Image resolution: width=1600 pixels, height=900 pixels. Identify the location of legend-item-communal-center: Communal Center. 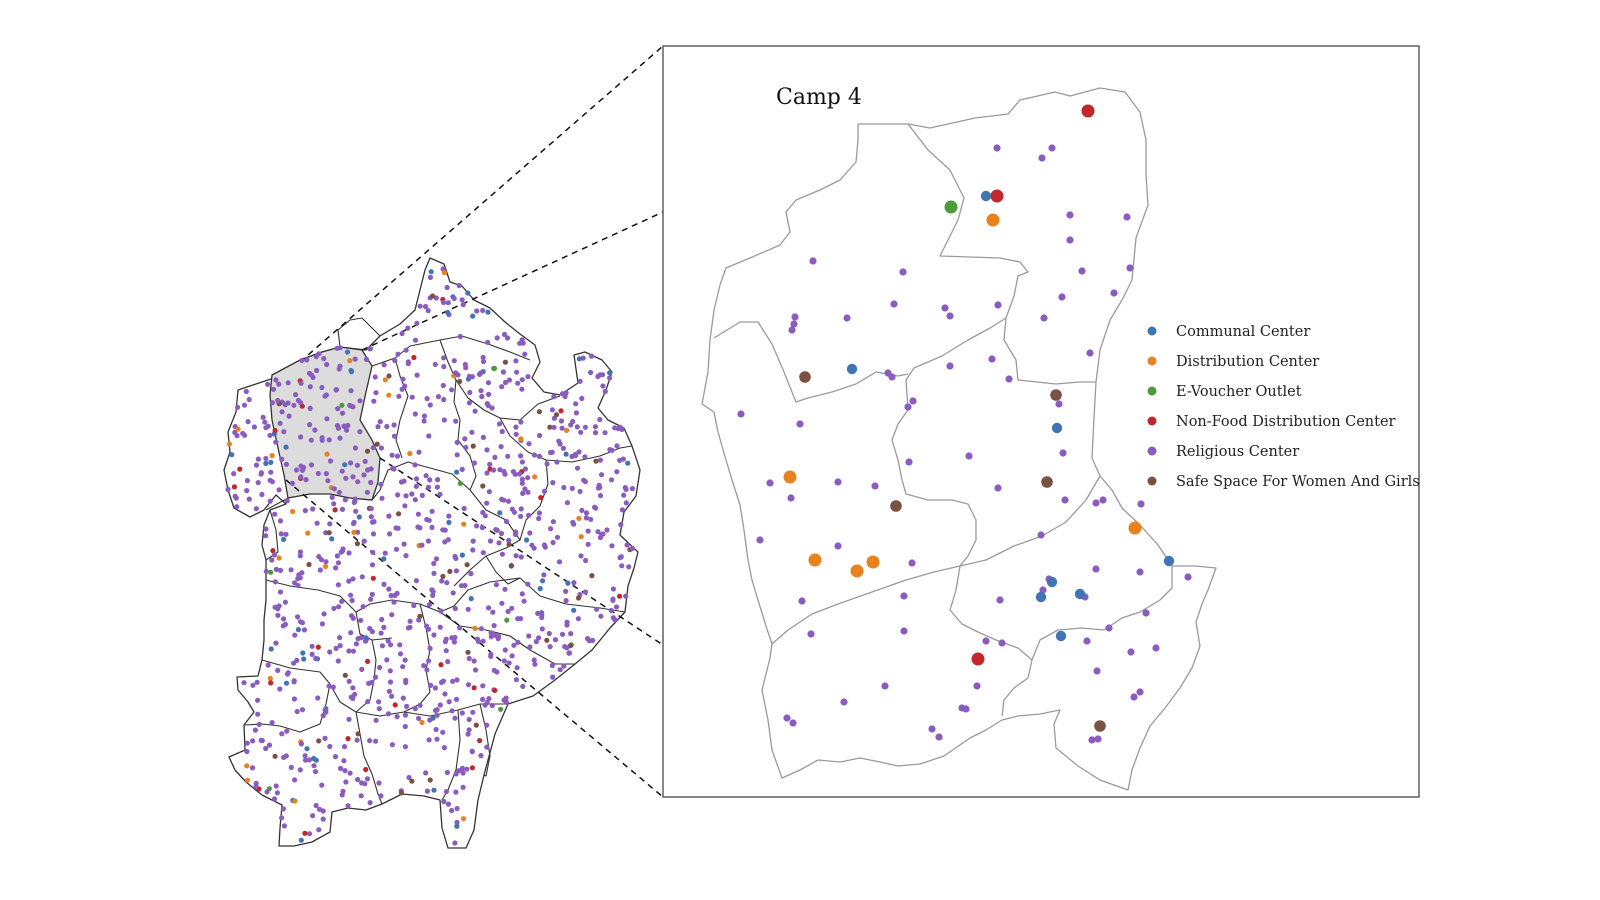
(1228, 332).